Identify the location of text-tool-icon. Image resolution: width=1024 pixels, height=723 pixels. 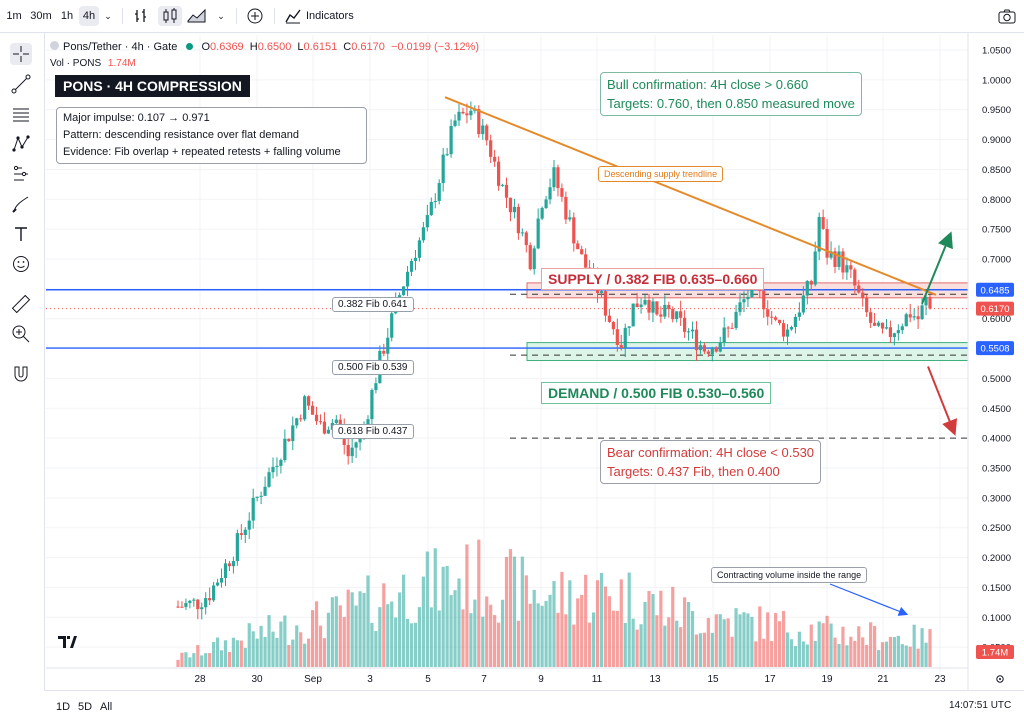
(21, 234).